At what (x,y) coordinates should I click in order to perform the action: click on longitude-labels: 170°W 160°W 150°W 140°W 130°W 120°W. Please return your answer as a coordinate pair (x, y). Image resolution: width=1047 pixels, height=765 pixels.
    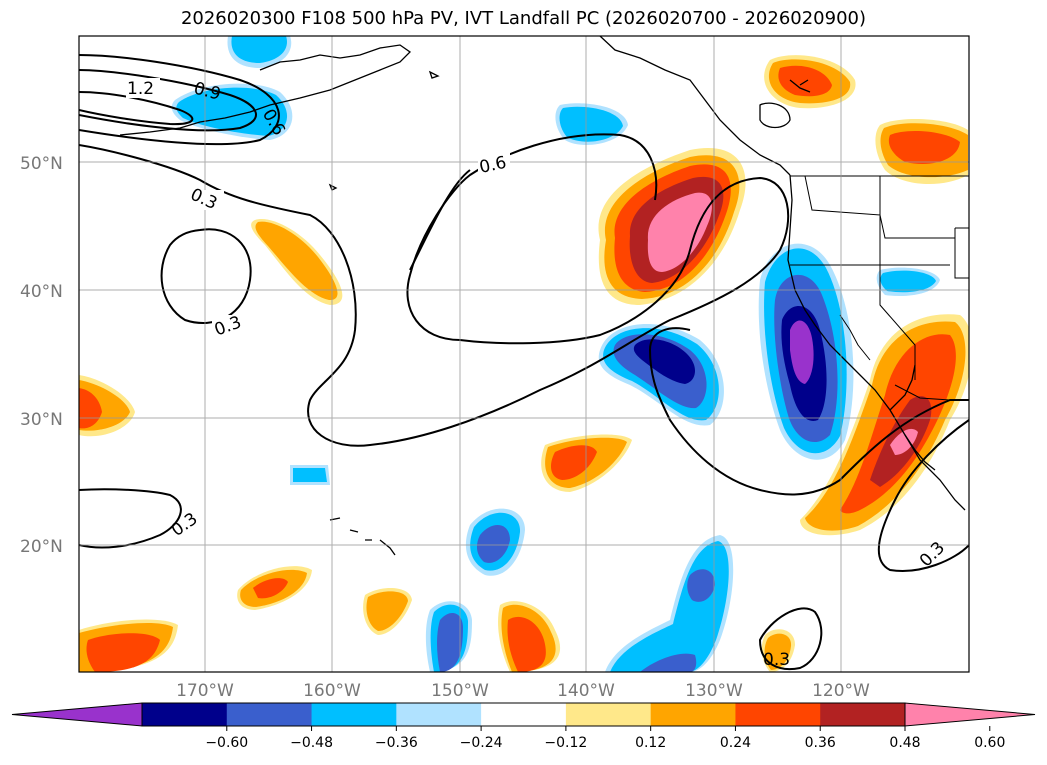
    Looking at the image, I should click on (523, 691).